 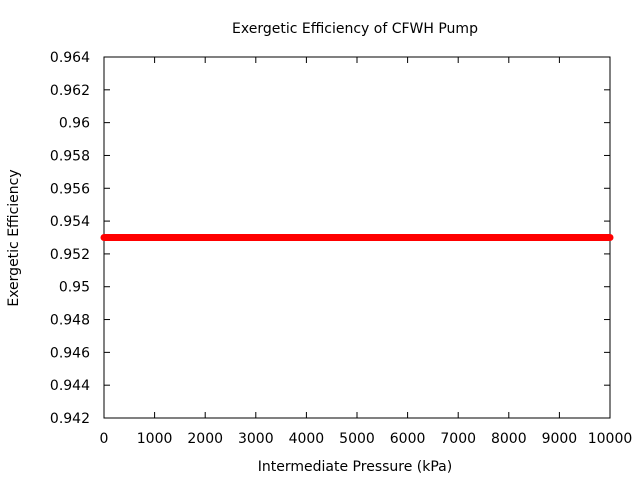 What do you see at coordinates (70, 419) in the screenshot?
I see `y-tick-label: 0.942` at bounding box center [70, 419].